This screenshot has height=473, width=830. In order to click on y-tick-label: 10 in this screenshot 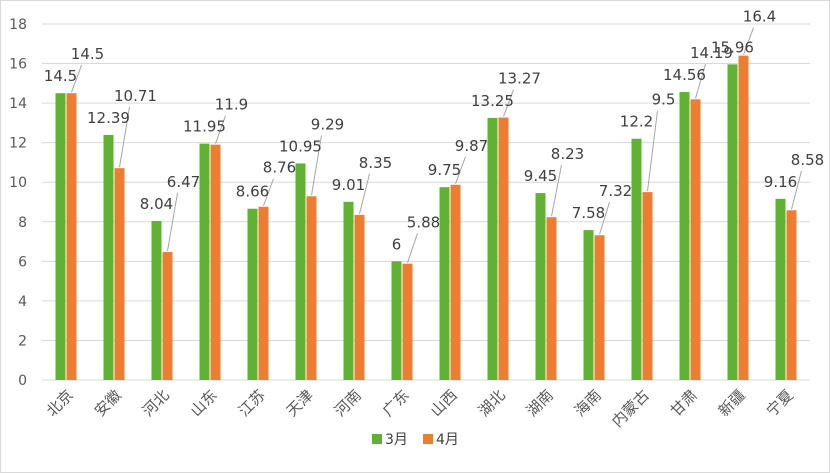, I will do `click(18, 183)`.